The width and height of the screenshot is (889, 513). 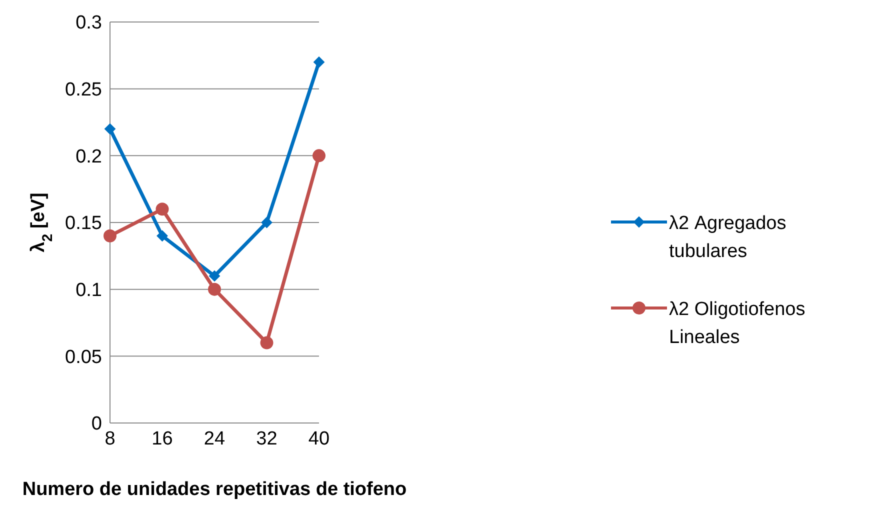 What do you see at coordinates (83, 357) in the screenshot?
I see `y-tick-label: 0.05` at bounding box center [83, 357].